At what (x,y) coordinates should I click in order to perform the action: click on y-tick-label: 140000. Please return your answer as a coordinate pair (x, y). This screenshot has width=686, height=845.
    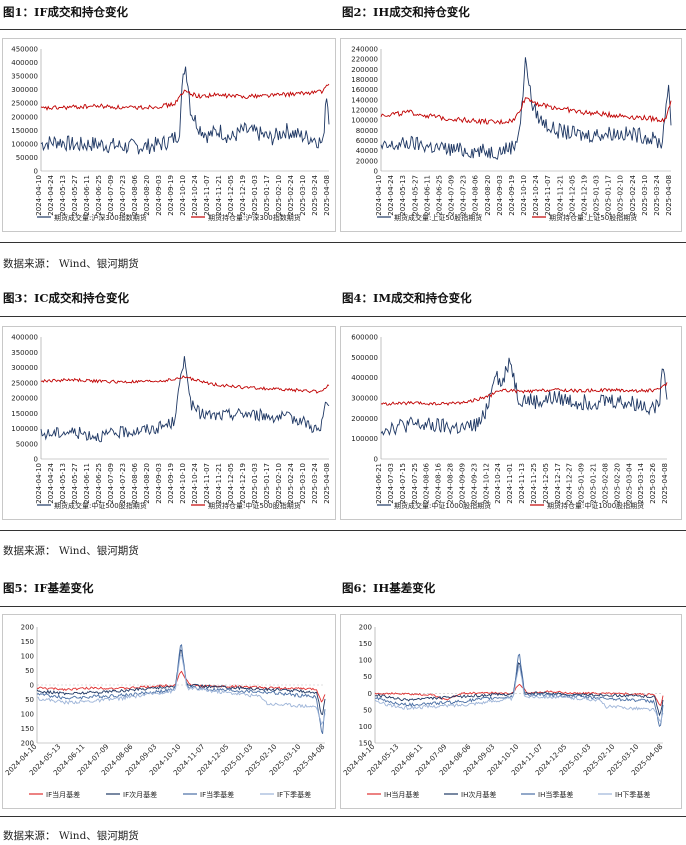
    Looking at the image, I should click on (364, 100).